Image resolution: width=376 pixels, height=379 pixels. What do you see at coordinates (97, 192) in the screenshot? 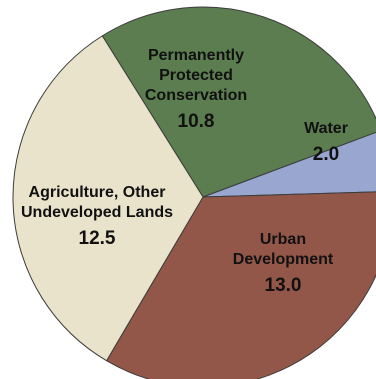
I see `slice-label-3-line-0: Agriculture, Other` at bounding box center [97, 192].